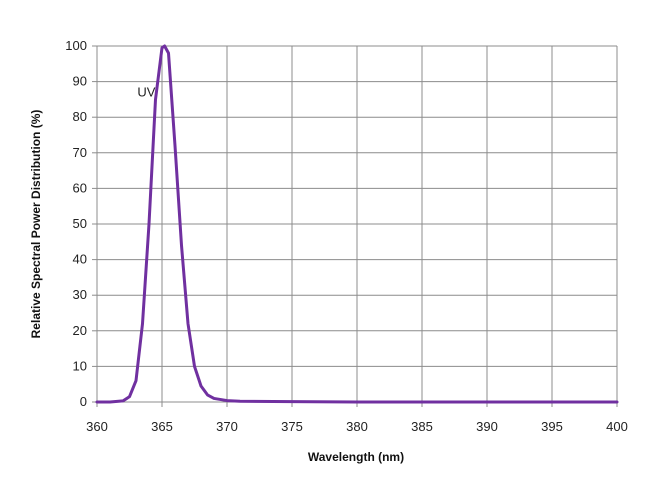  Describe the element at coordinates (80, 365) in the screenshot. I see `y-tick-label: 10` at that location.